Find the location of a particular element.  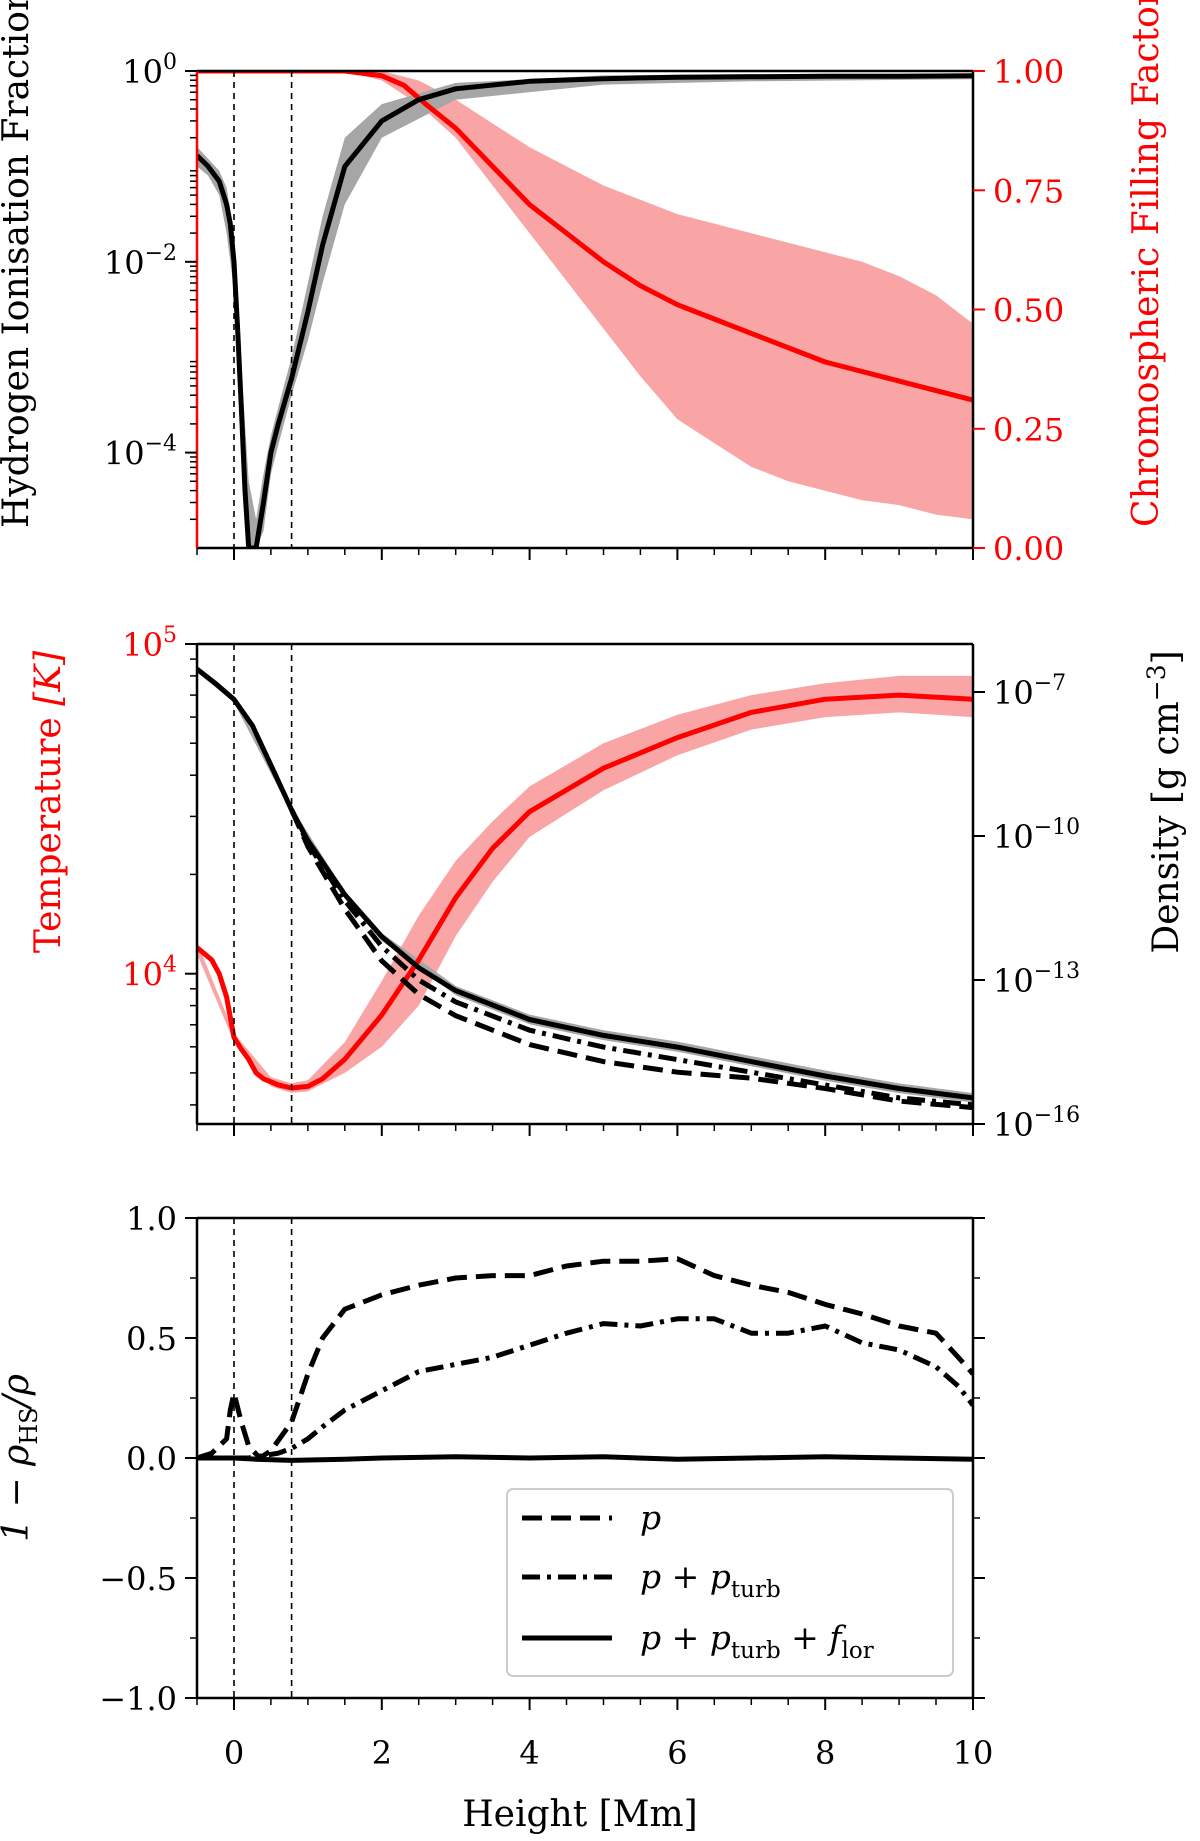

middle-right-tick-label: 10−16 is located at coordinates (1036, 1123).